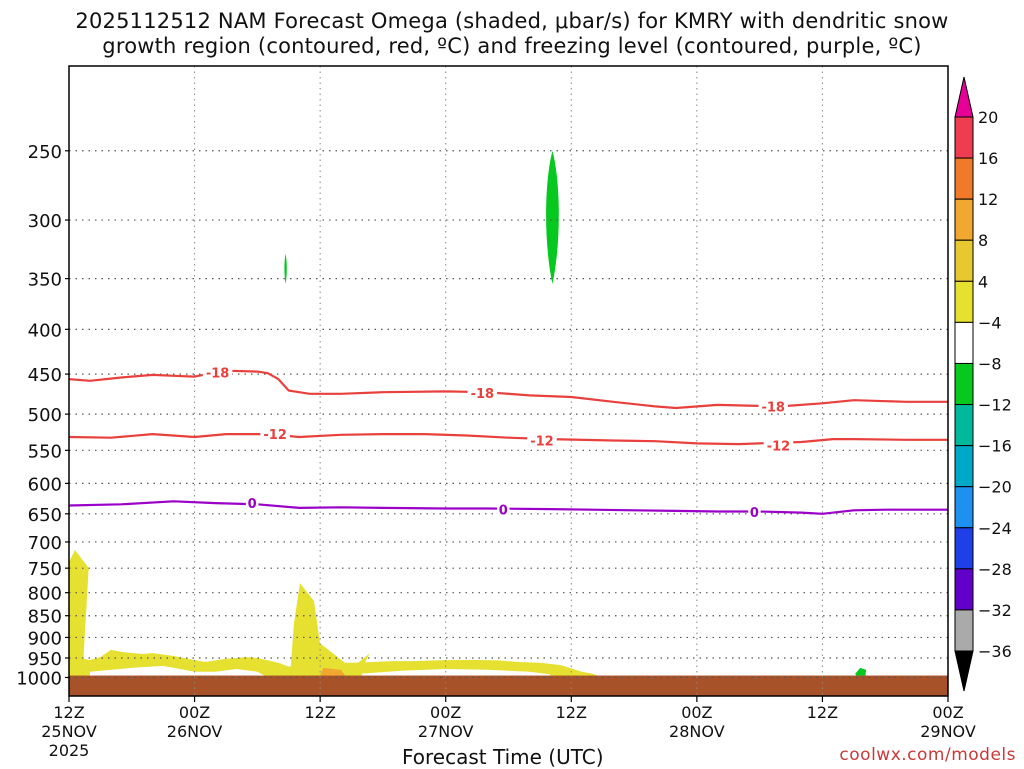 The image size is (1024, 769). Describe the element at coordinates (45, 375) in the screenshot. I see `y-tick-label: 450` at that location.